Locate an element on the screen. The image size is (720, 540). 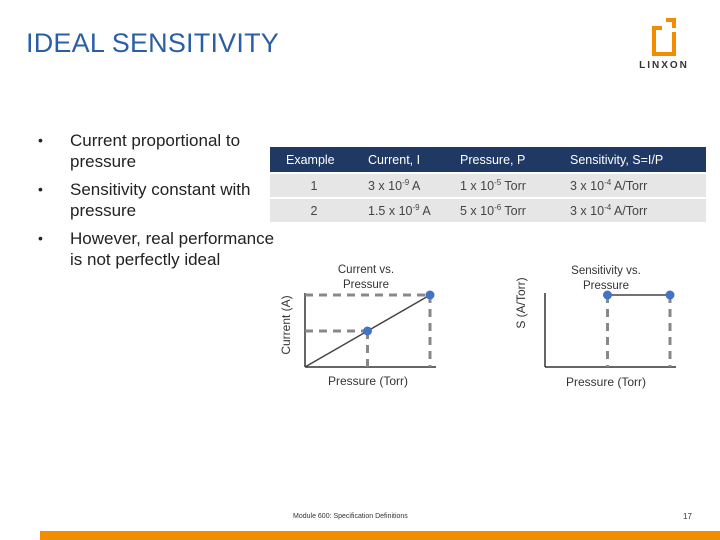
logo-text: LINXON is located at coordinates (664, 65).